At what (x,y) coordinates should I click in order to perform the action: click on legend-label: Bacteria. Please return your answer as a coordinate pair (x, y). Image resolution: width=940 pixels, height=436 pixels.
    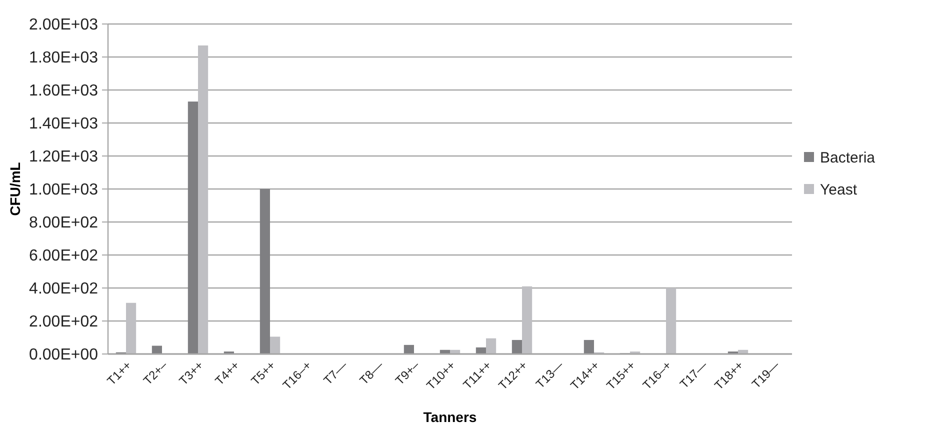
    Looking at the image, I should click on (848, 157).